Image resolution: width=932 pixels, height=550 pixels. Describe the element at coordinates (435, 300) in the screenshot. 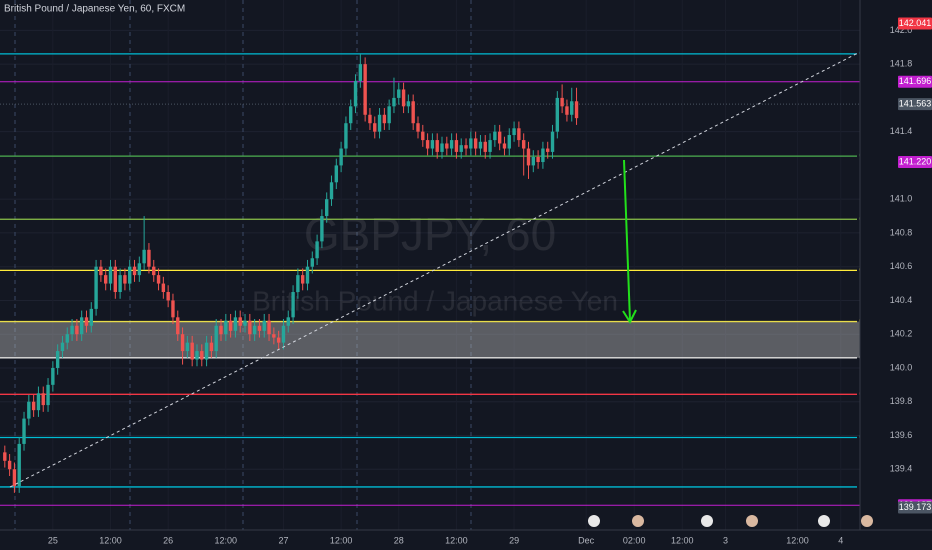

I see `watermark-subtitle: British Pound / Japanese Yen` at that location.